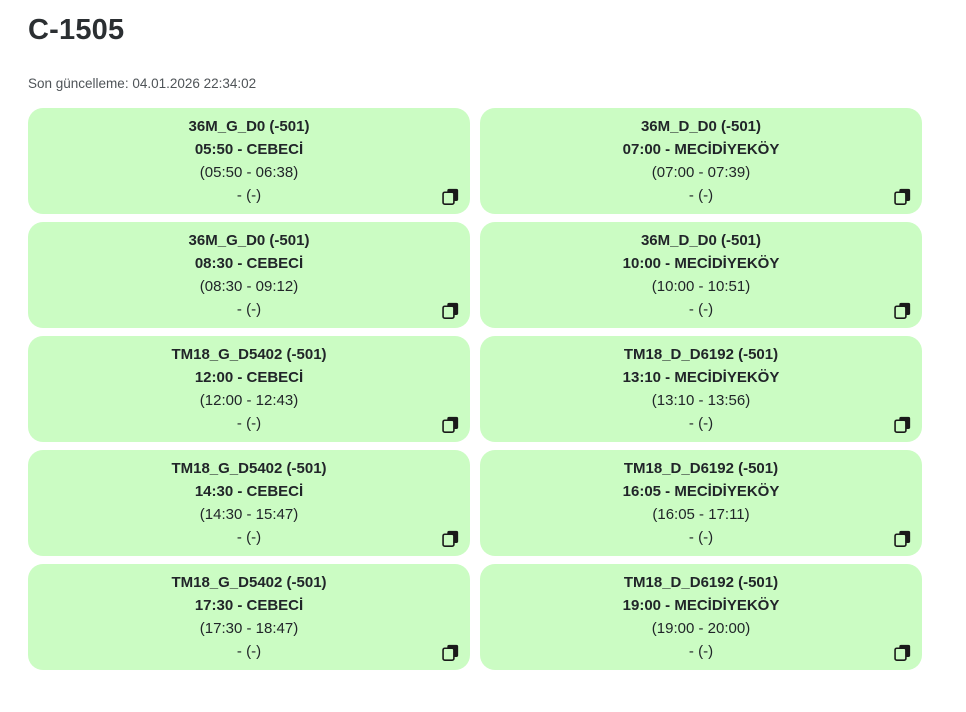 The image size is (966, 712). Describe the element at coordinates (249, 514) in the screenshot. I see `trip-time-range: (14:30 - 15:47)` at that location.